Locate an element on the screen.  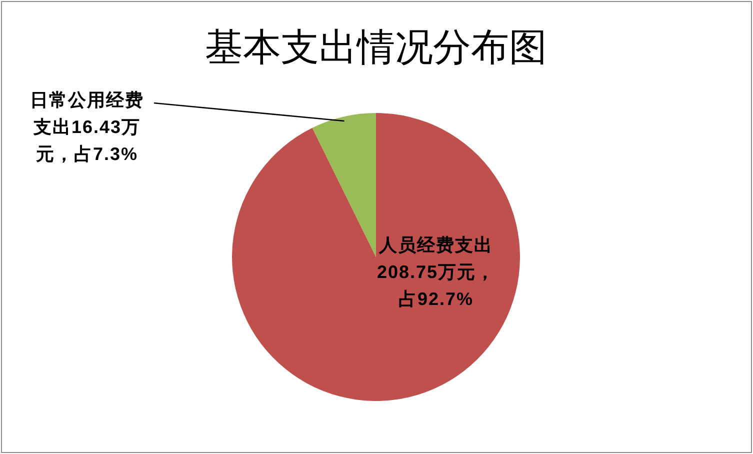
pie-slice is located at coordinates (344, 185).